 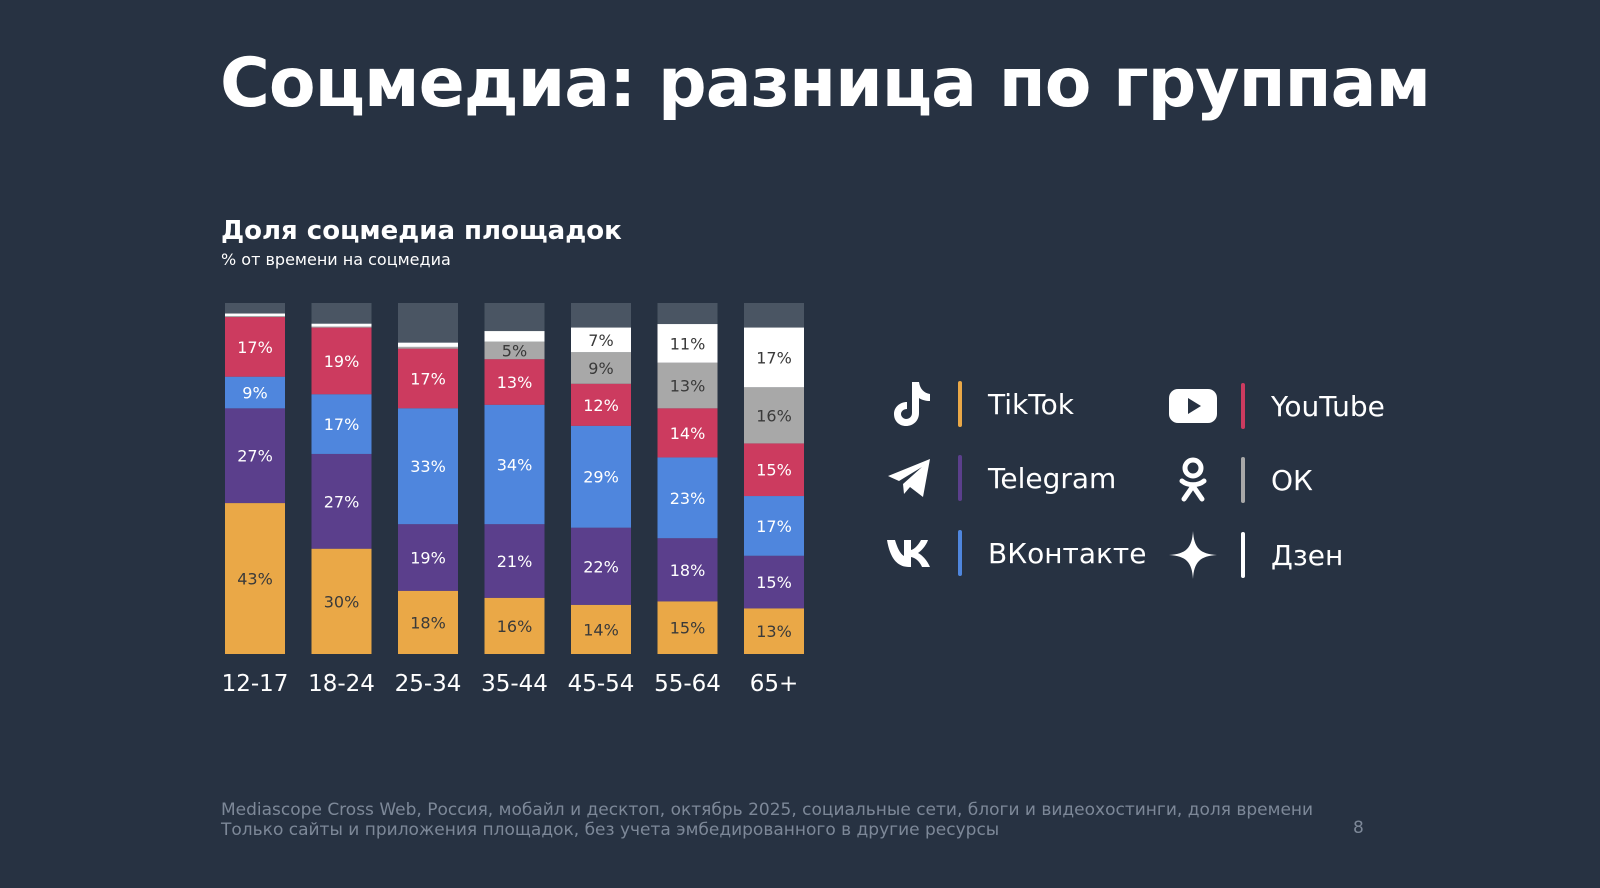 What do you see at coordinates (1031, 404) in the screenshot?
I see `legend-label: TikTok` at bounding box center [1031, 404].